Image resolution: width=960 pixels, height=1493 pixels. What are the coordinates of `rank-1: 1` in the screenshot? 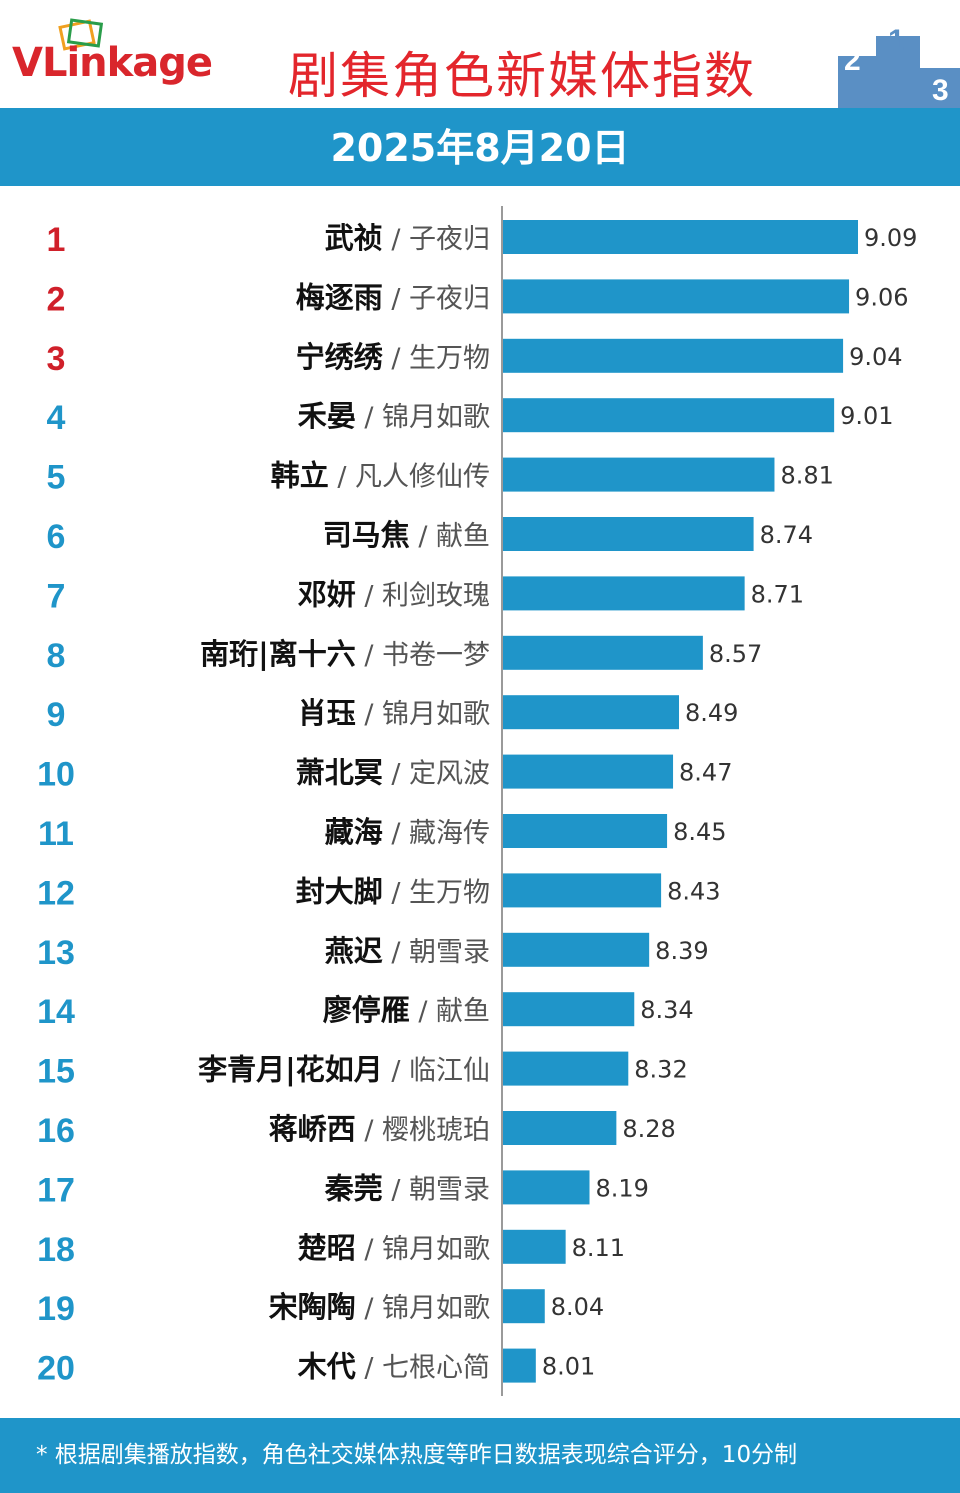 It's located at (56, 240).